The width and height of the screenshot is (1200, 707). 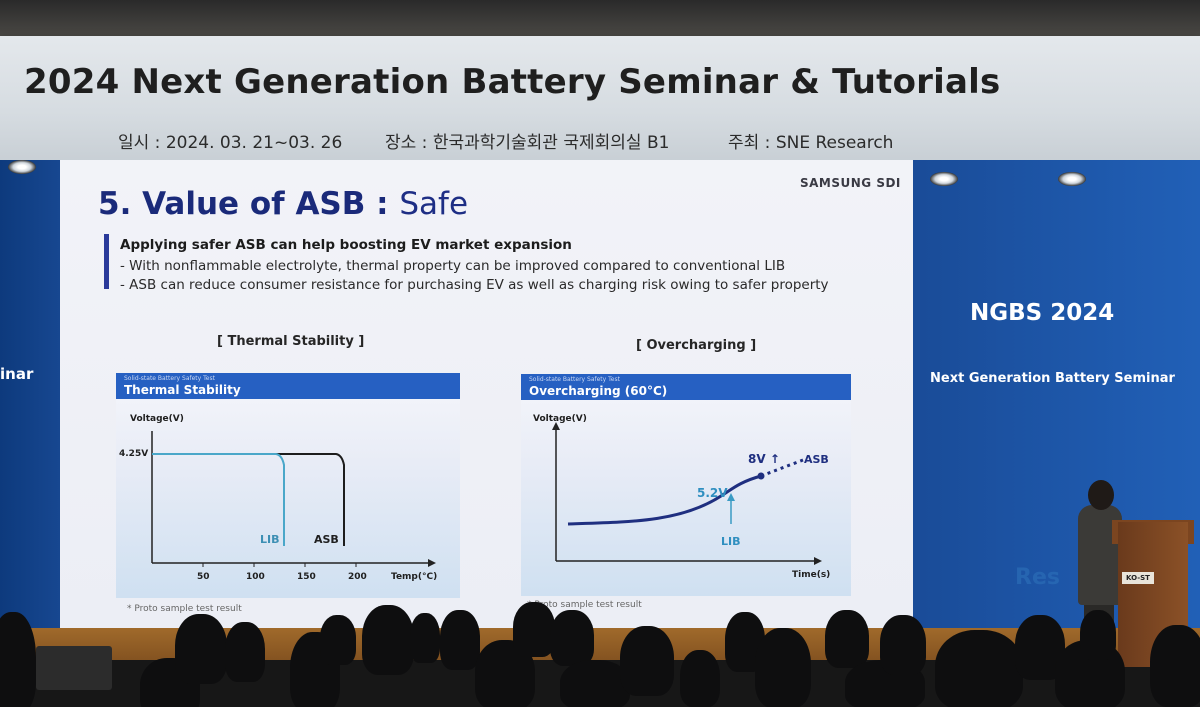 I want to click on banner-host: 주최 : SNE Research, so click(x=811, y=143).